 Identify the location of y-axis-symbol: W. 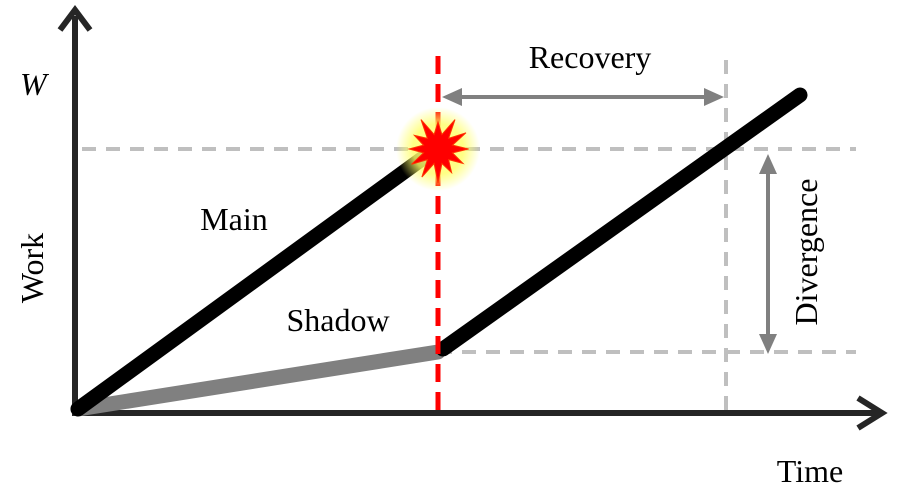
(35, 84).